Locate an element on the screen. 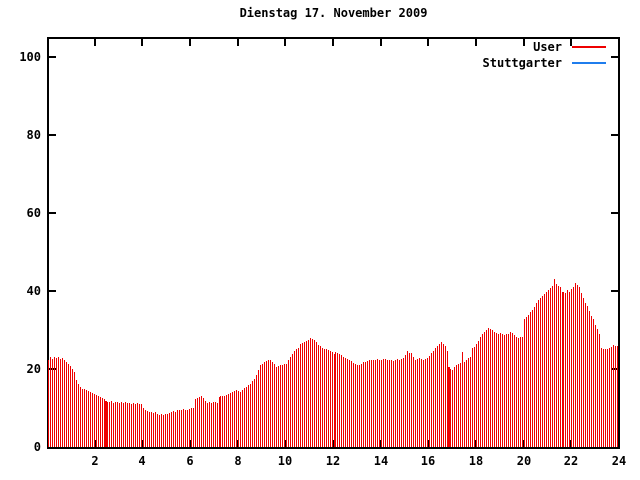 This screenshot has height=480, width=640. x-tick-label: 16 is located at coordinates (428, 461).